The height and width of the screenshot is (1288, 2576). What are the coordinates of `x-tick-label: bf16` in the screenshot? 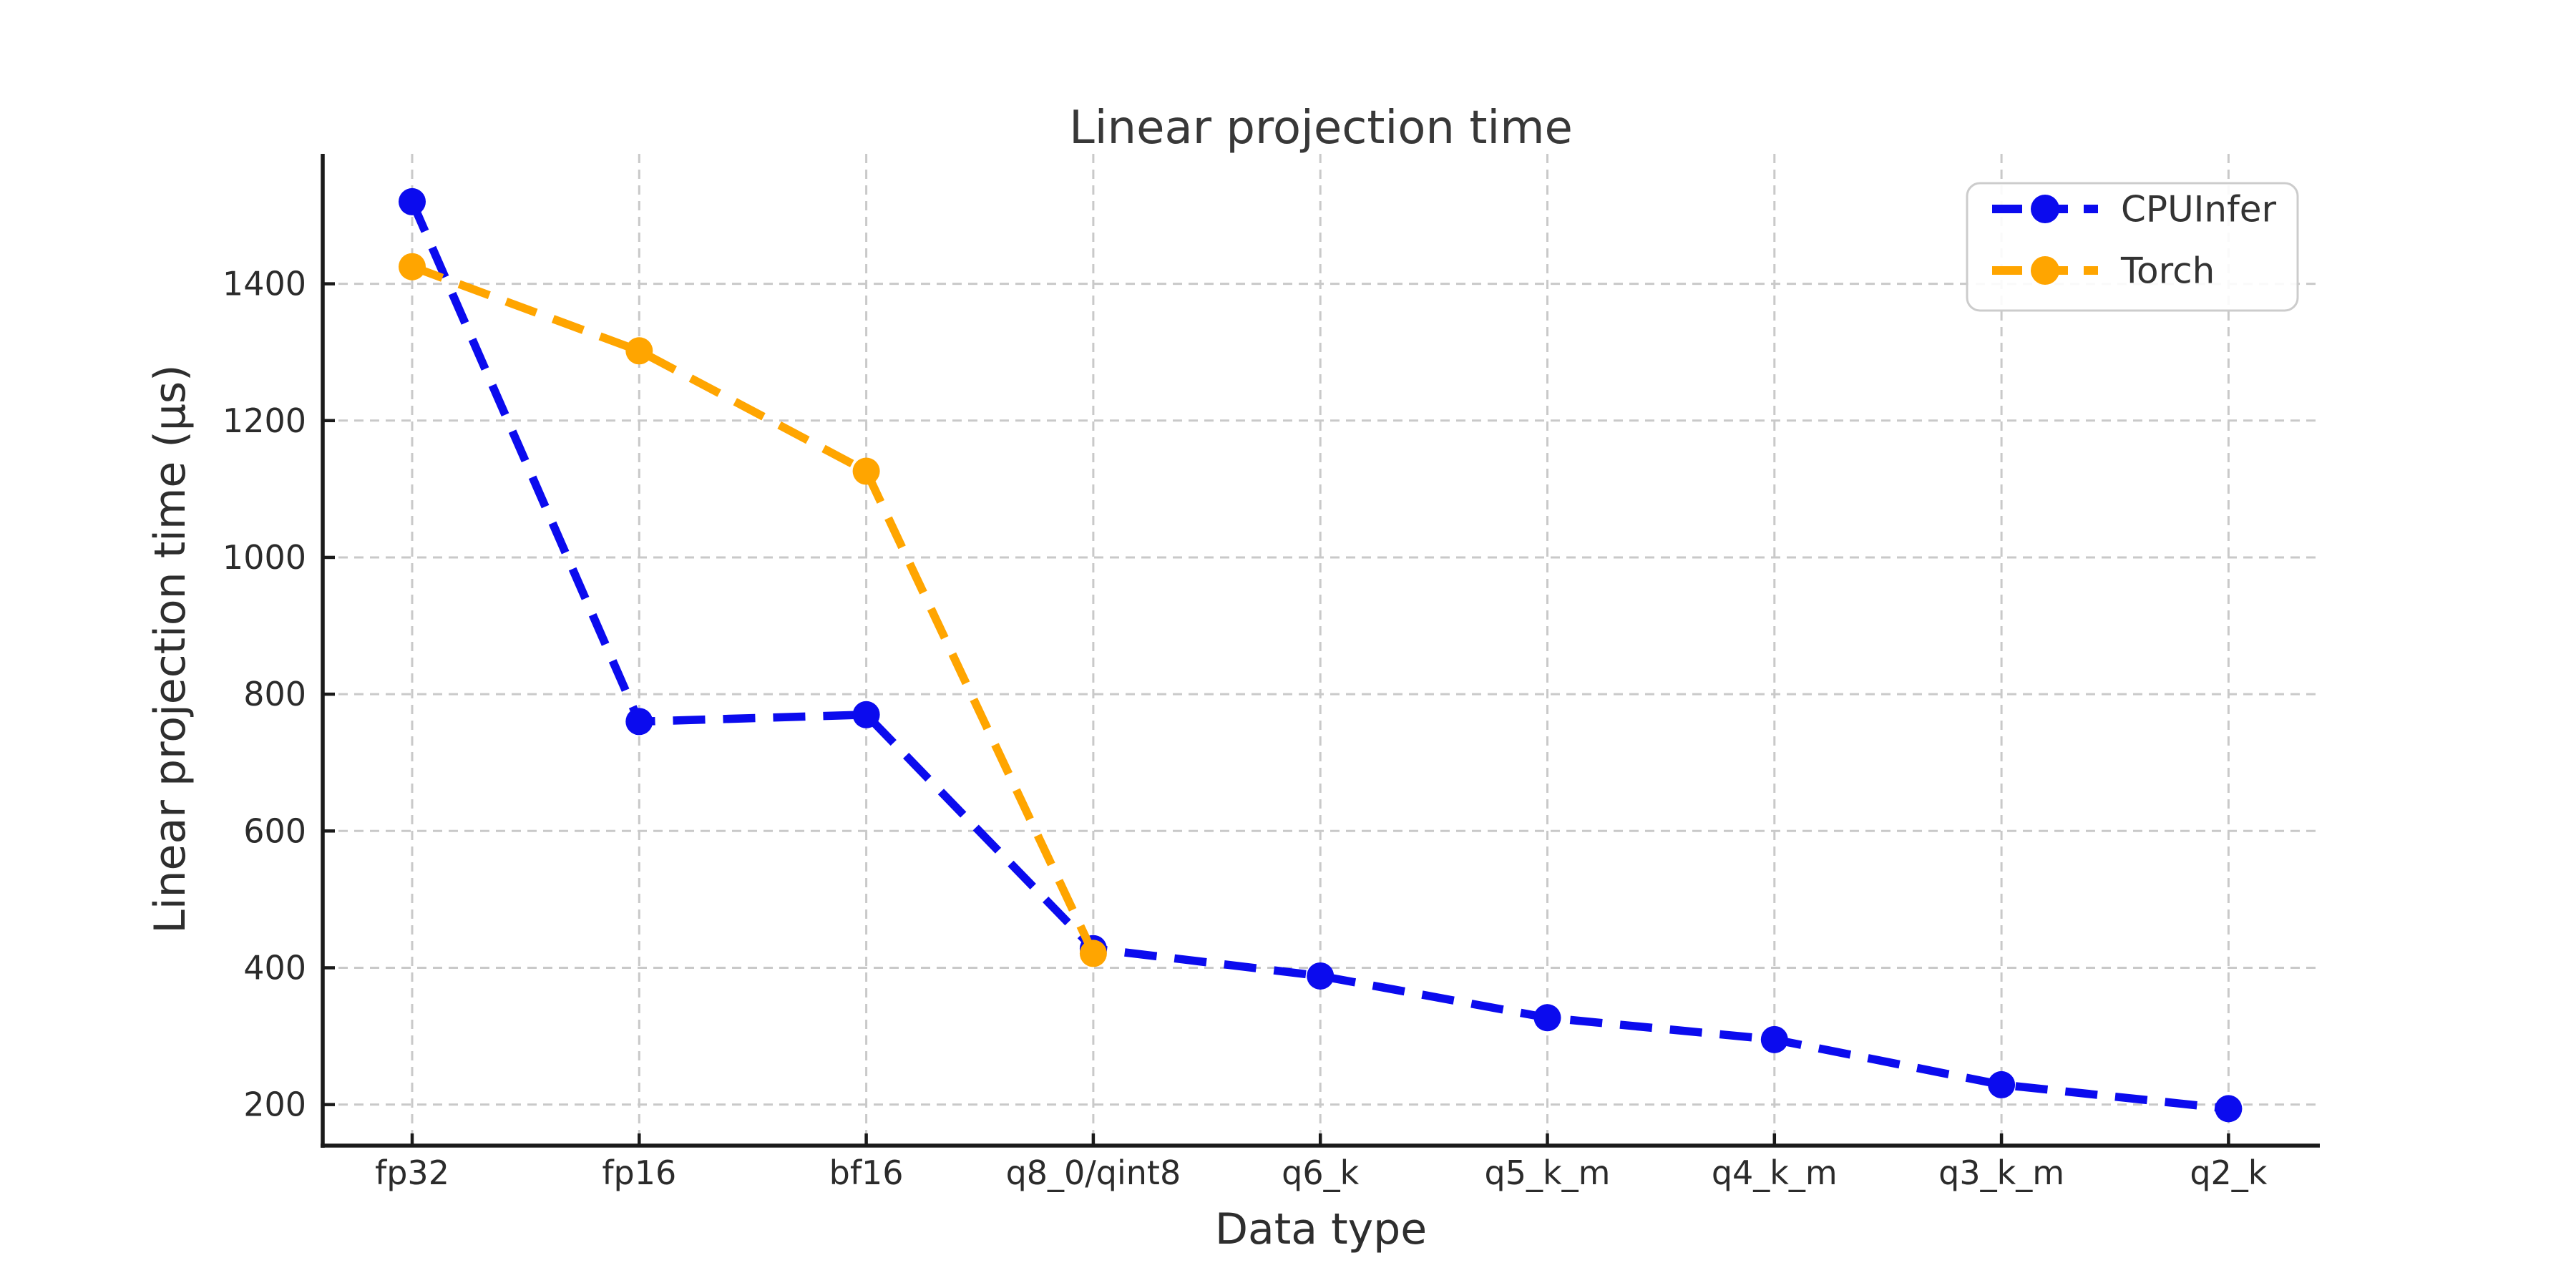 It's located at (866, 1172).